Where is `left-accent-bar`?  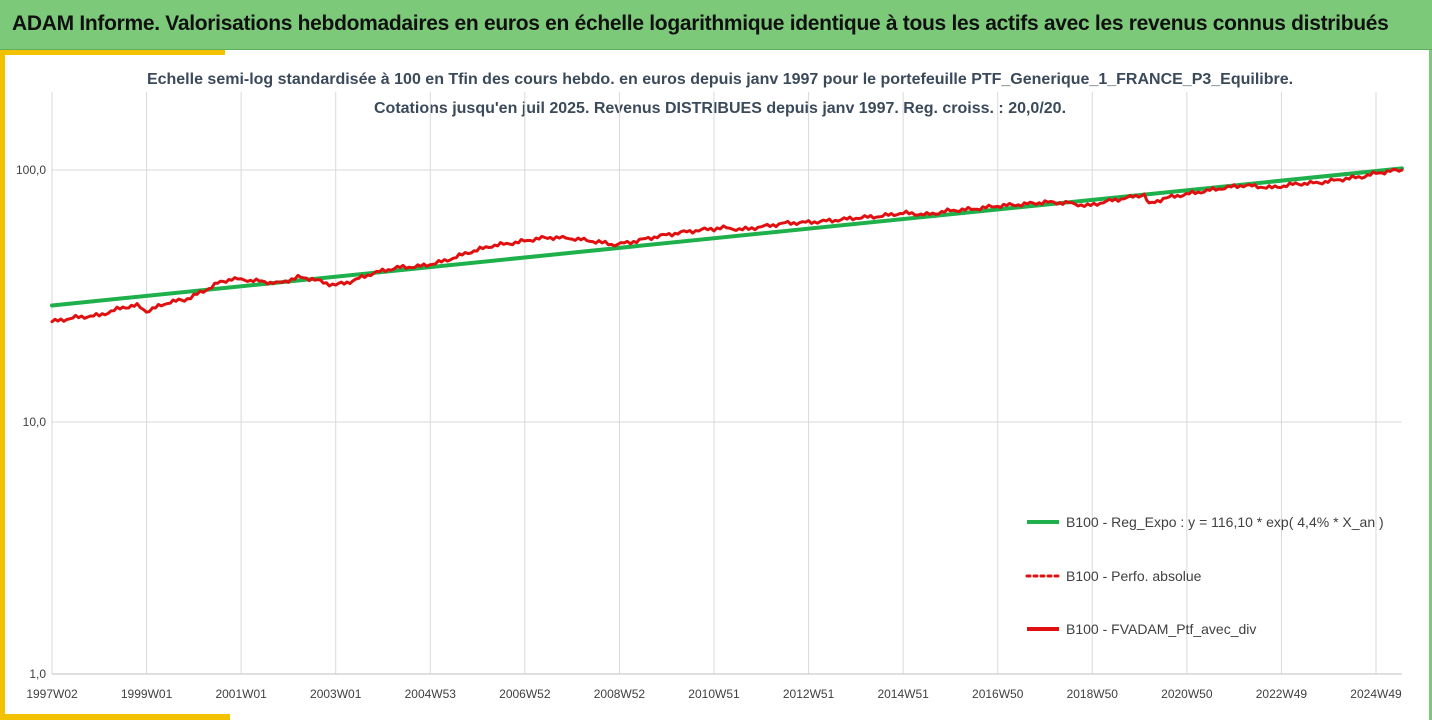
left-accent-bar is located at coordinates (2, 385).